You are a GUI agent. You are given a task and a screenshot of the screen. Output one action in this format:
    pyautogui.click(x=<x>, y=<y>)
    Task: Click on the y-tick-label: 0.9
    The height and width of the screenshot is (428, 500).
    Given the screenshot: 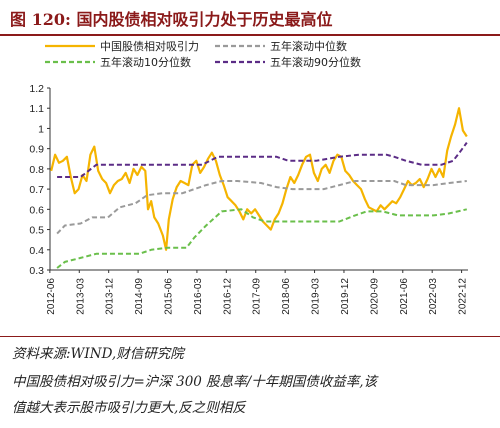 What is the action you would take?
    pyautogui.click(x=36, y=150)
    